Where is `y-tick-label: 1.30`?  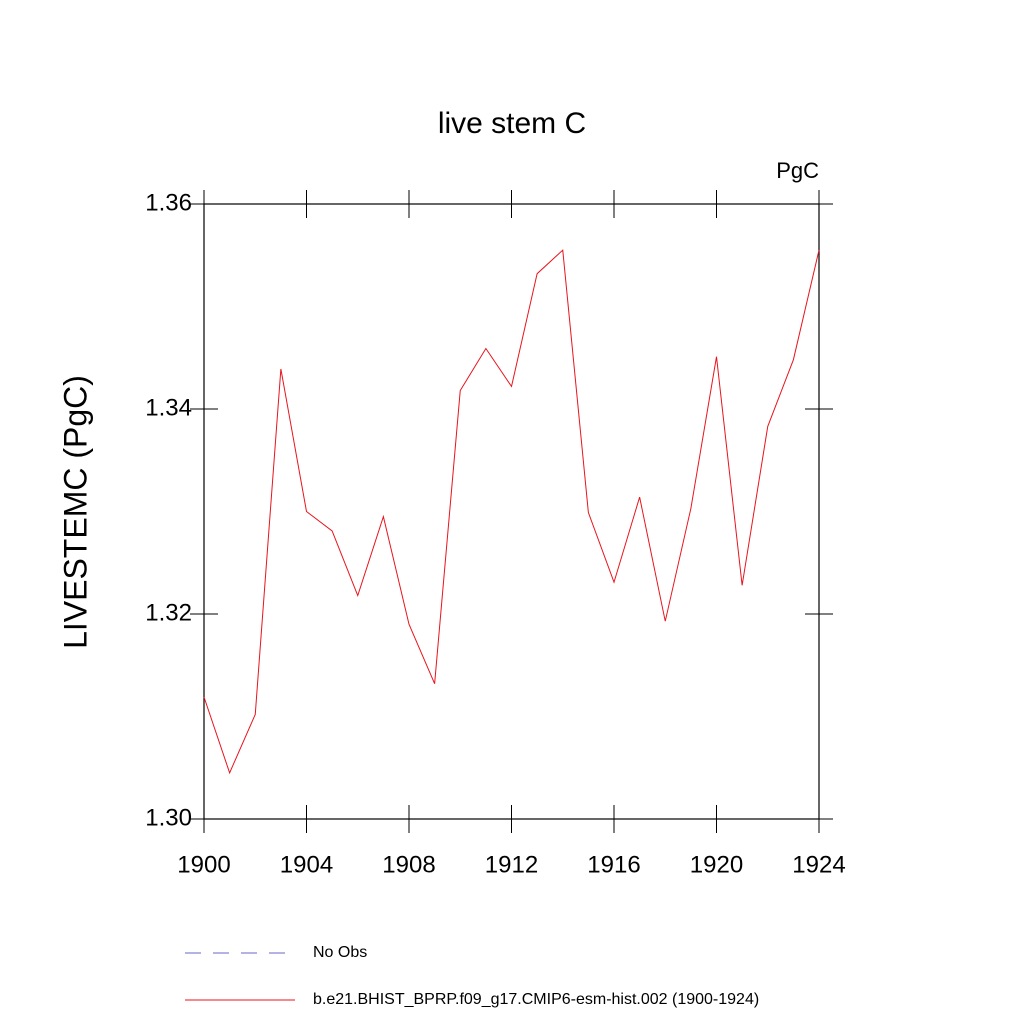 y-tick-label: 1.30 is located at coordinates (168, 817).